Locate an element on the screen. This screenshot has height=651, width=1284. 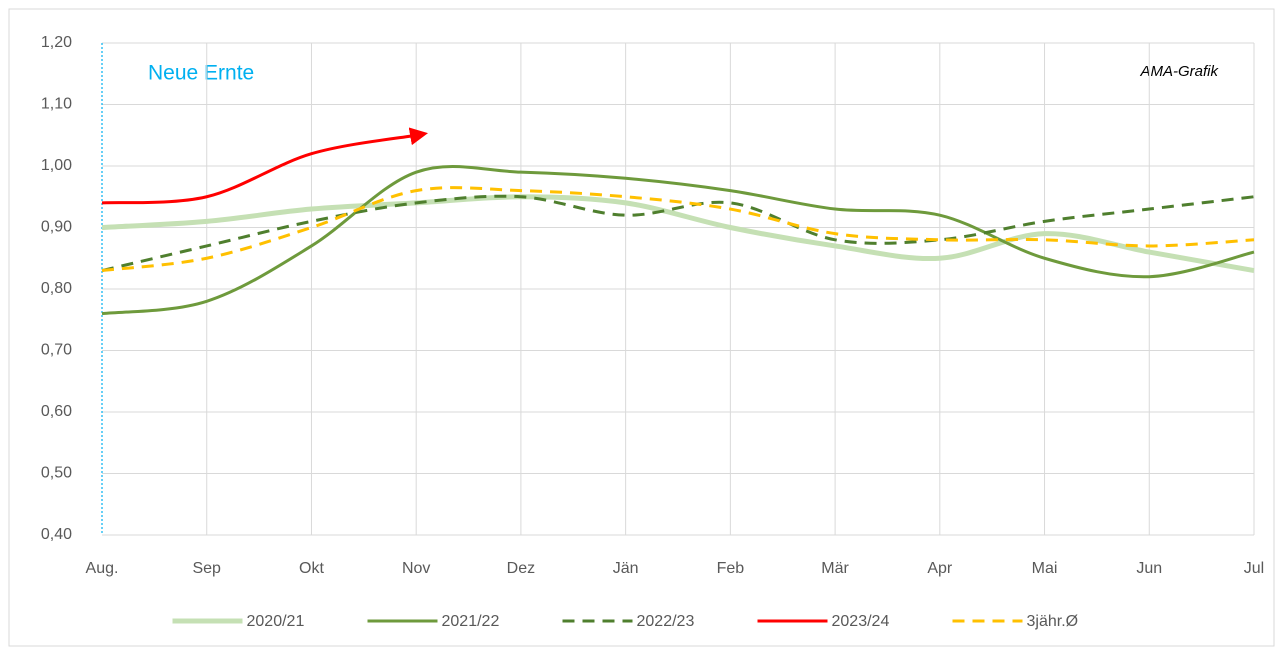
legend-label: 2023/24 is located at coordinates (861, 621).